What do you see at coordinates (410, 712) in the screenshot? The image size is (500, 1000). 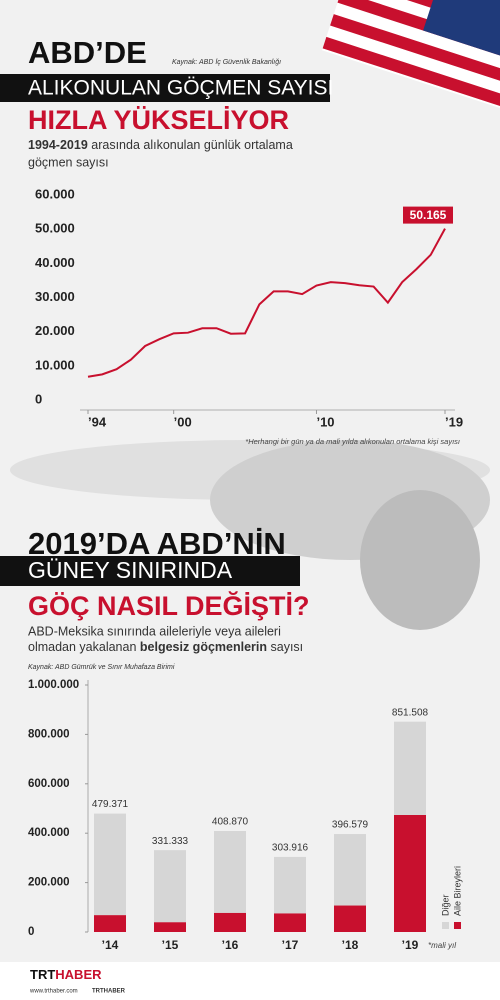 I see `total-label: 851.508` at bounding box center [410, 712].